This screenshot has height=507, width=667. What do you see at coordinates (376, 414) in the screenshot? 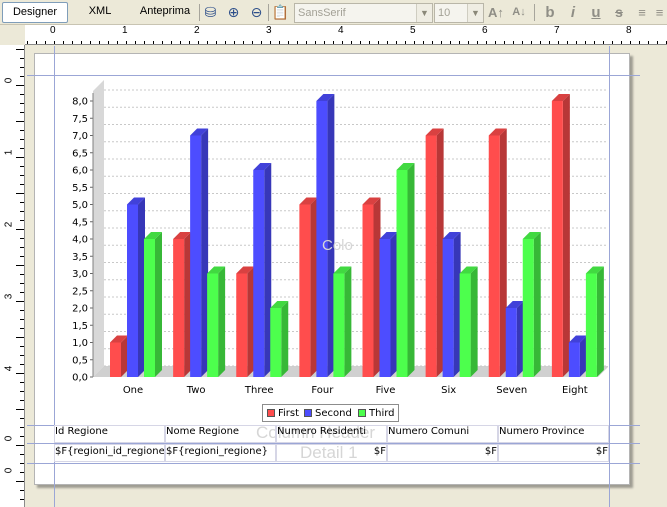
I see `legend-item-third: Third` at bounding box center [376, 414].